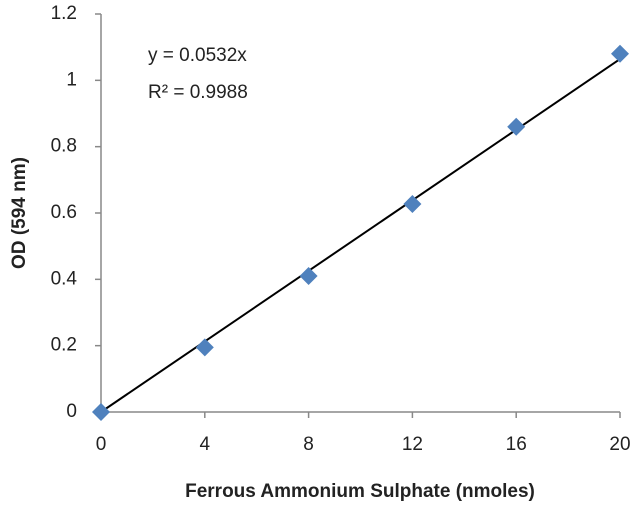  What do you see at coordinates (197, 55) in the screenshot?
I see `trendline-equation: y = 0.0532x` at bounding box center [197, 55].